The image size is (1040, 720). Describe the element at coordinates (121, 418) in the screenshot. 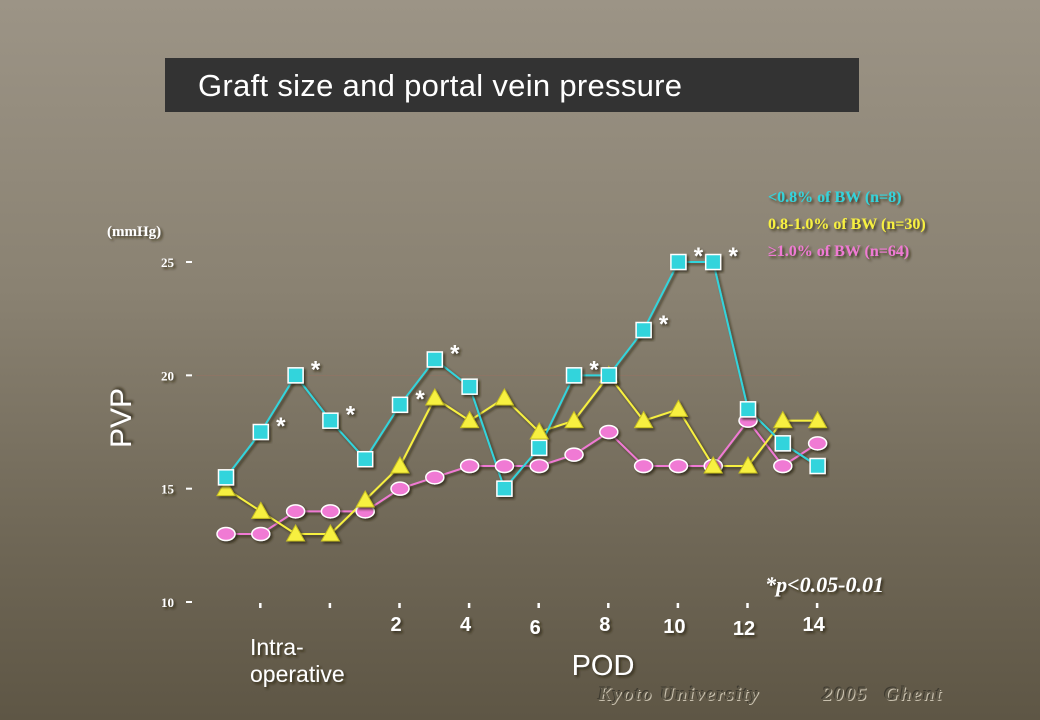

I see `y-axis-title: PVP` at that location.